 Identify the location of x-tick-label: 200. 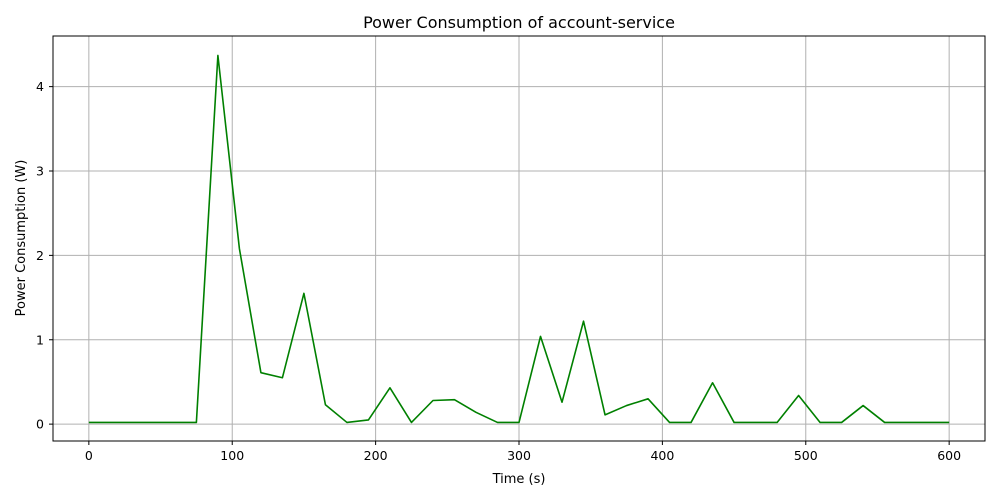
(376, 455).